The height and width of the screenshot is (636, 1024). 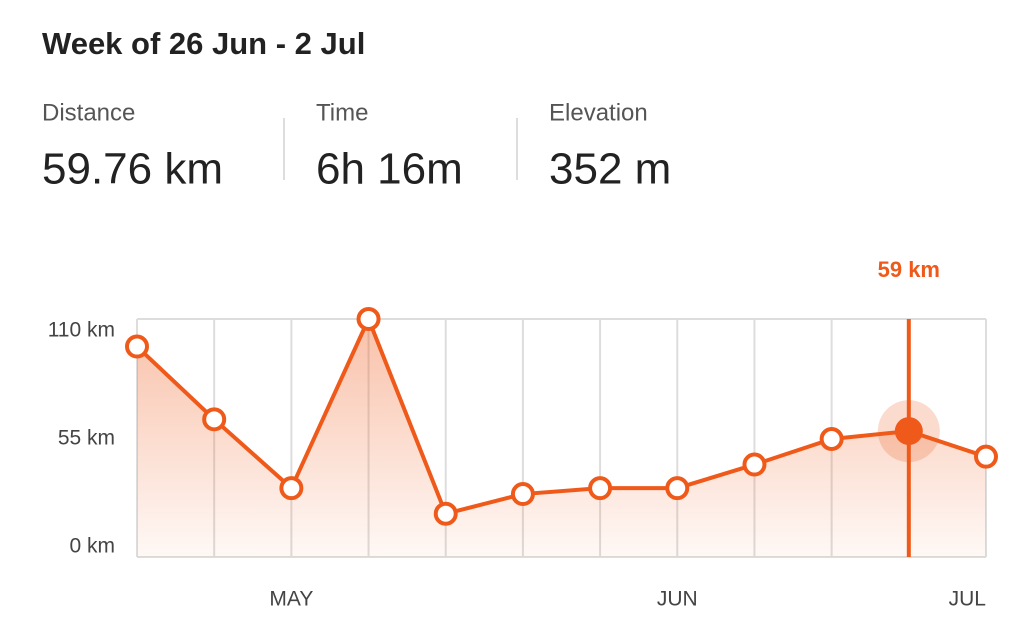 I want to click on x-tick-label: JUL, so click(x=967, y=599).